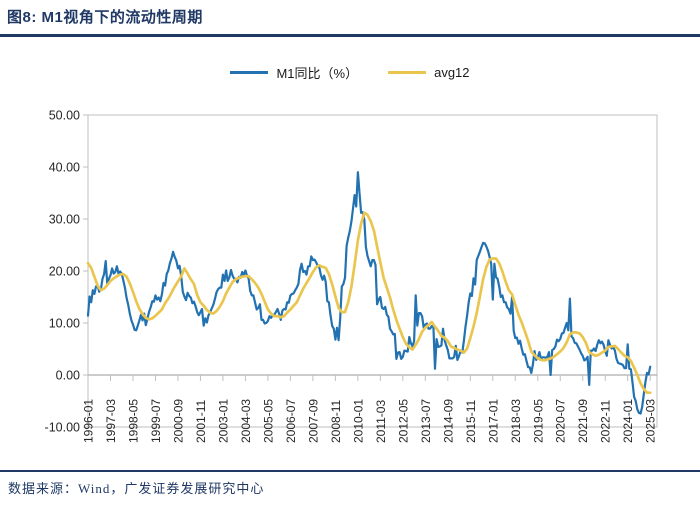 This screenshot has height=506, width=700. What do you see at coordinates (178, 421) in the screenshot?
I see `x-axis-tick-label: 2000-09` at bounding box center [178, 421].